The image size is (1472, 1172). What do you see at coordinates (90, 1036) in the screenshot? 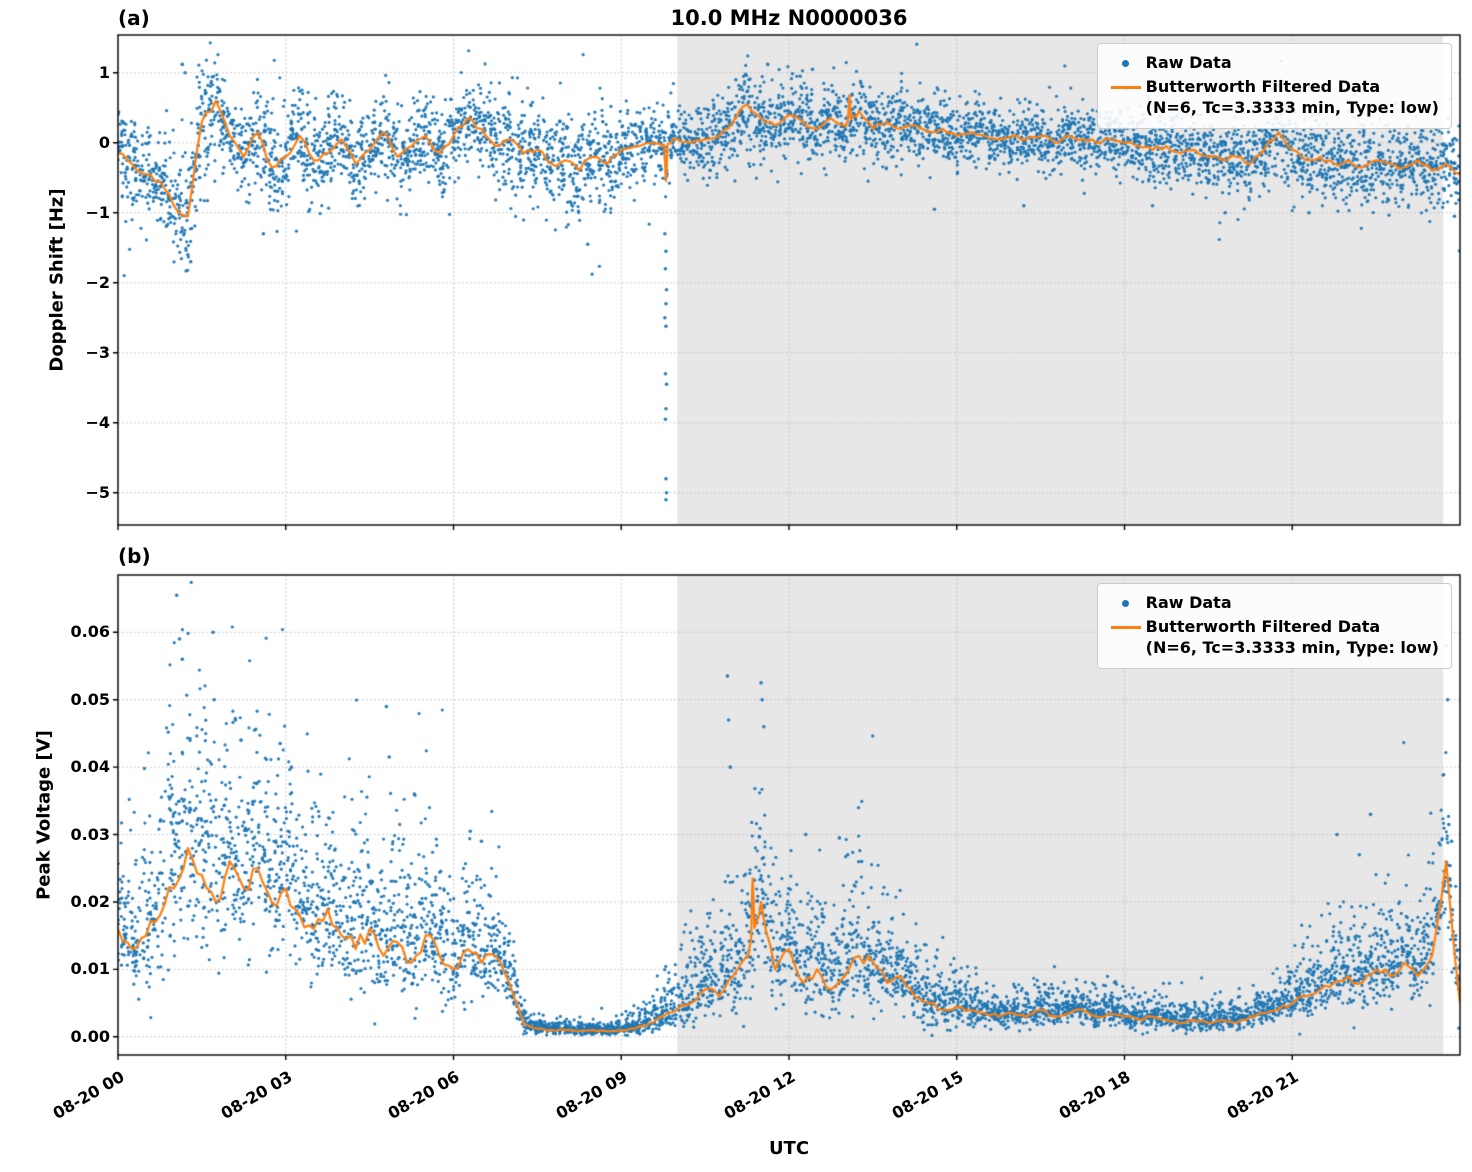
I see `y-tick-label: 0.00` at bounding box center [90, 1036].